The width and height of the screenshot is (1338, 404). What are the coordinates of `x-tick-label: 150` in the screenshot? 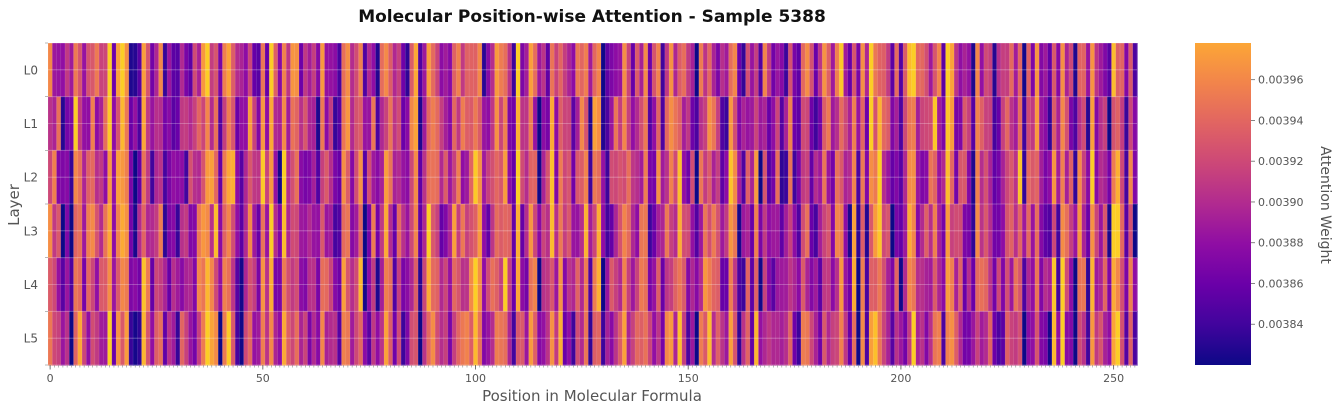 It's located at (688, 378).